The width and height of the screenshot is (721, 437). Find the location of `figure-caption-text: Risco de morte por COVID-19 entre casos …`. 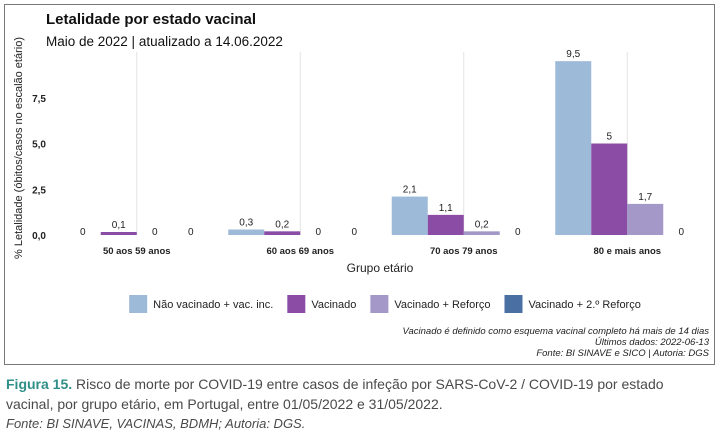

figure-caption-text: Risco de morte por COVID-19 entre casos … is located at coordinates (335, 394).